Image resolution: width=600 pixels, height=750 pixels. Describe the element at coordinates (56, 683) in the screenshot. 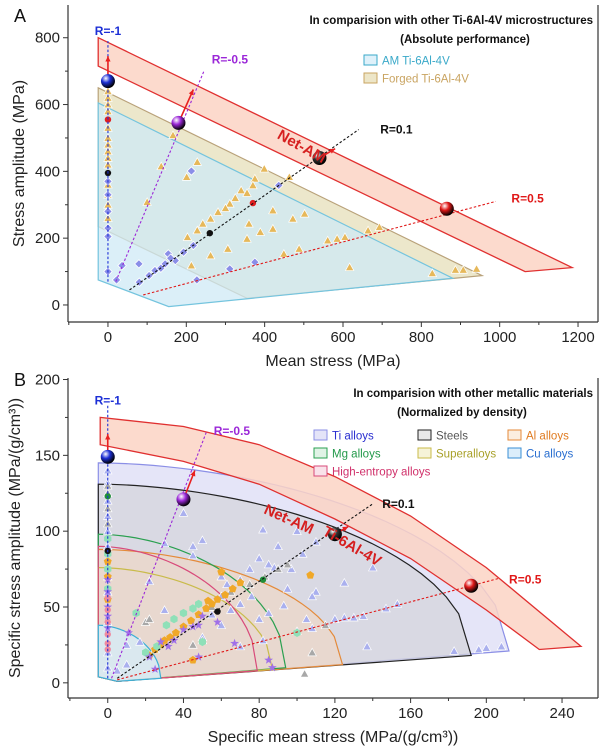

I see `y-tick-label: 0` at that location.